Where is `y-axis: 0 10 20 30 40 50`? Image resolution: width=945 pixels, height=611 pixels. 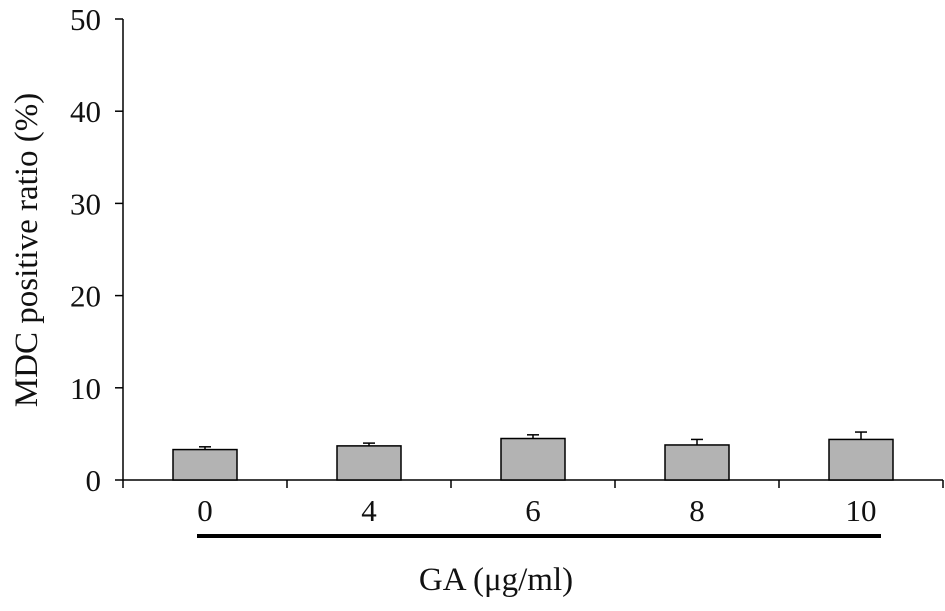
y-axis: 0 10 20 30 40 50 is located at coordinates (97, 250).